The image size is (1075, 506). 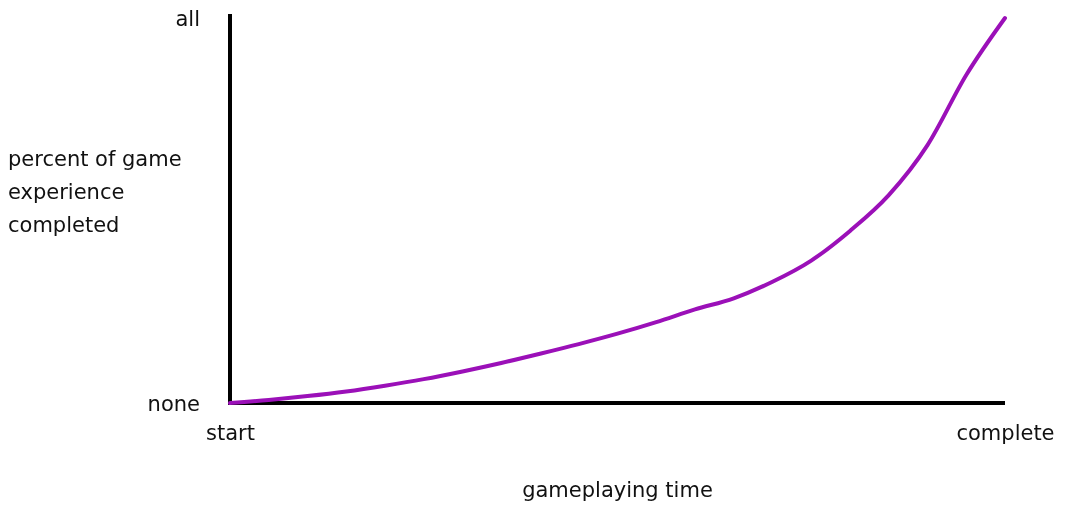 I want to click on text: all, so click(x=187, y=19).